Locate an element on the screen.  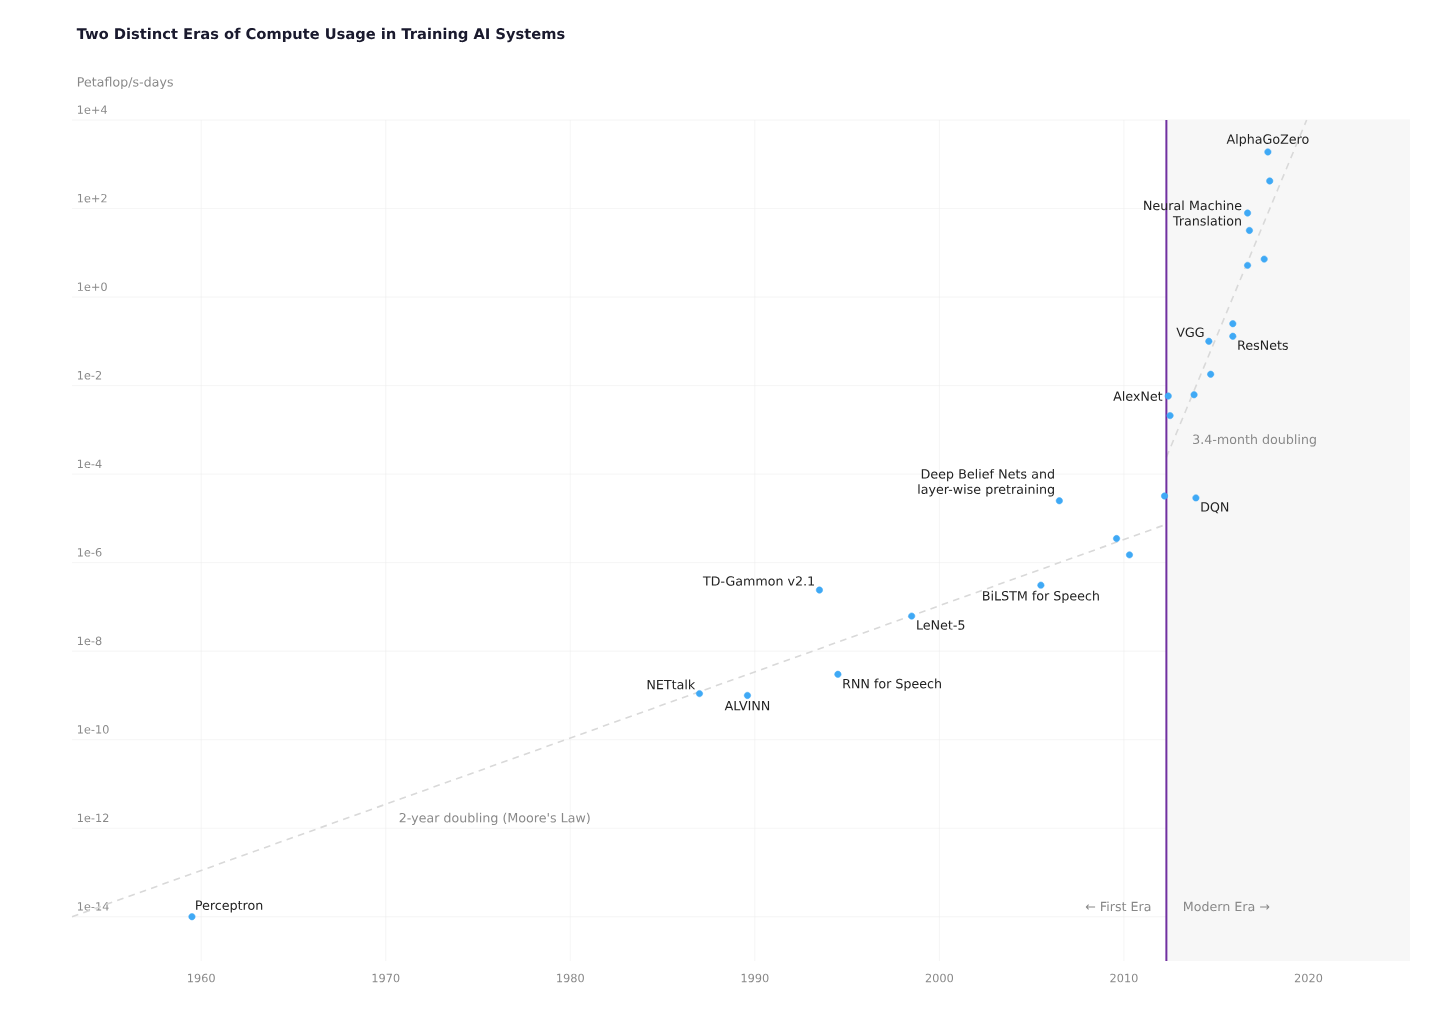
annotation: 2-year doubling (Moore's Law) is located at coordinates (494, 818).